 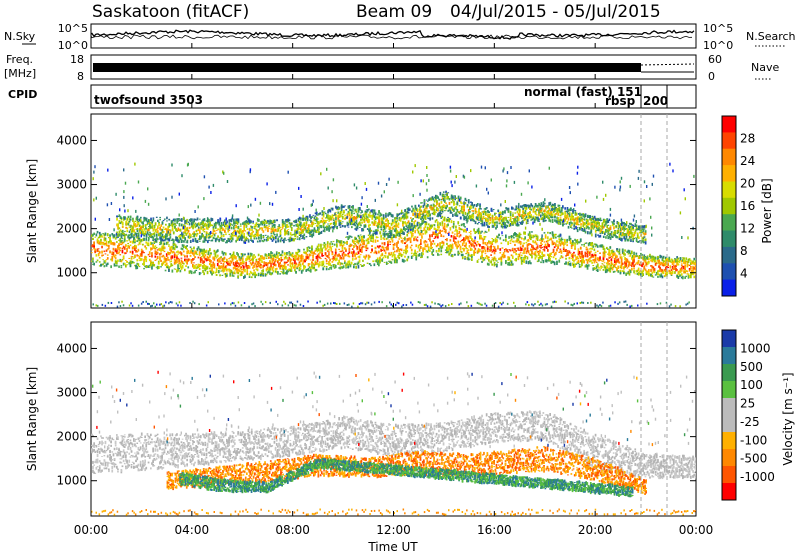 What do you see at coordinates (394, 12) in the screenshot?
I see `beam-title: Beam 09` at bounding box center [394, 12].